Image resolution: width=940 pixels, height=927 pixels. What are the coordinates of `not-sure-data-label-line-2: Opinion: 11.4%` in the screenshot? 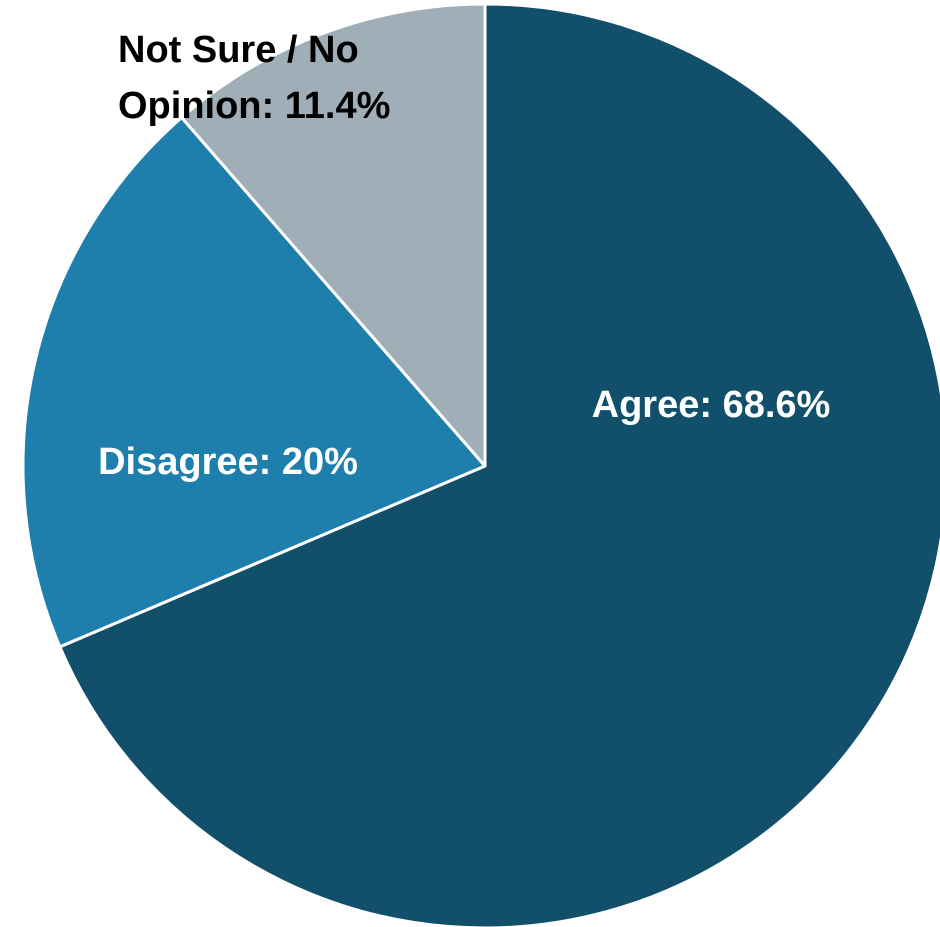 It's located at (254, 106).